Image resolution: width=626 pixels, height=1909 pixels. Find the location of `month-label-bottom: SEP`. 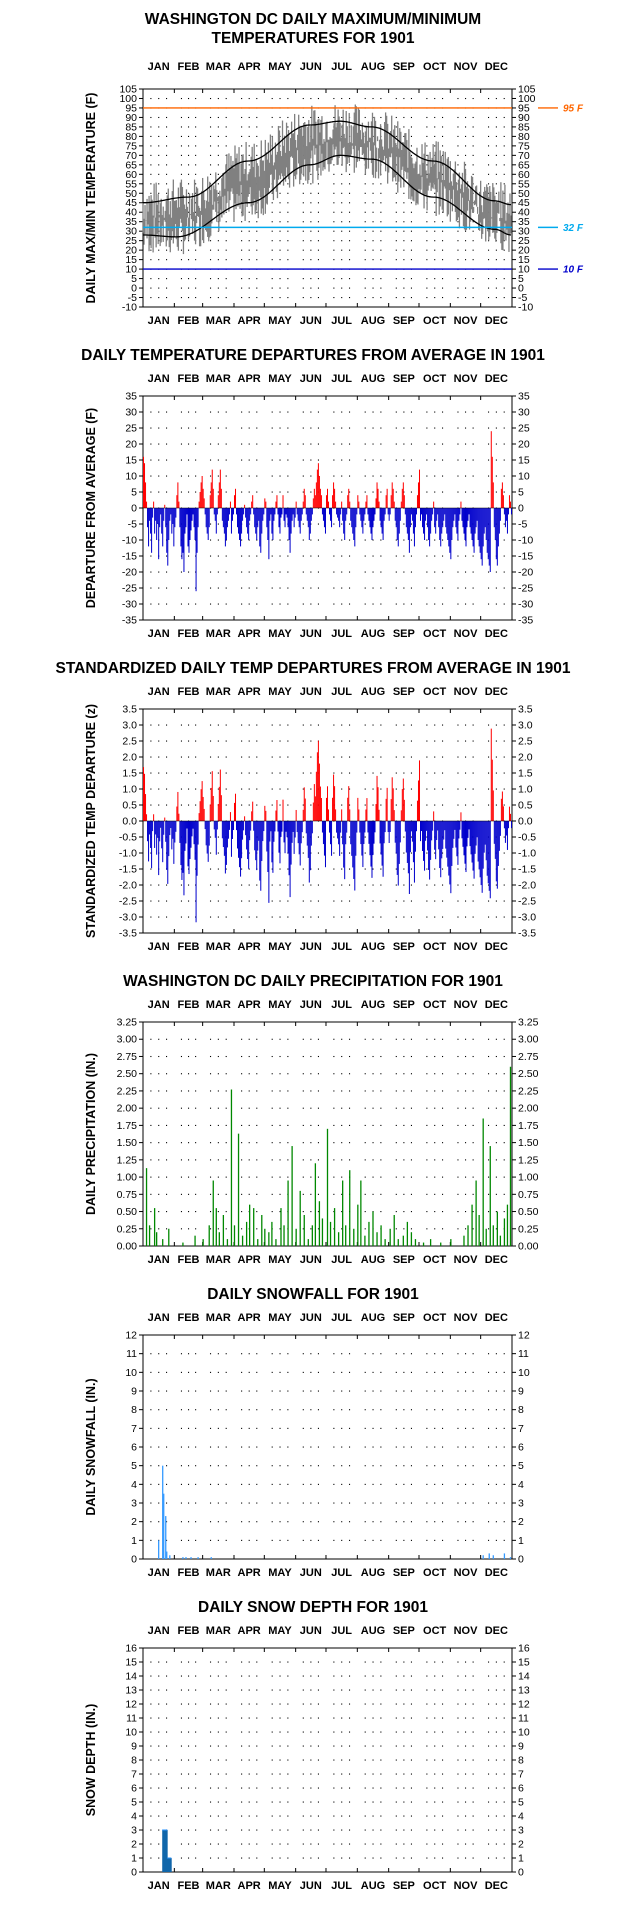

month-label-bottom: SEP is located at coordinates (404, 321).